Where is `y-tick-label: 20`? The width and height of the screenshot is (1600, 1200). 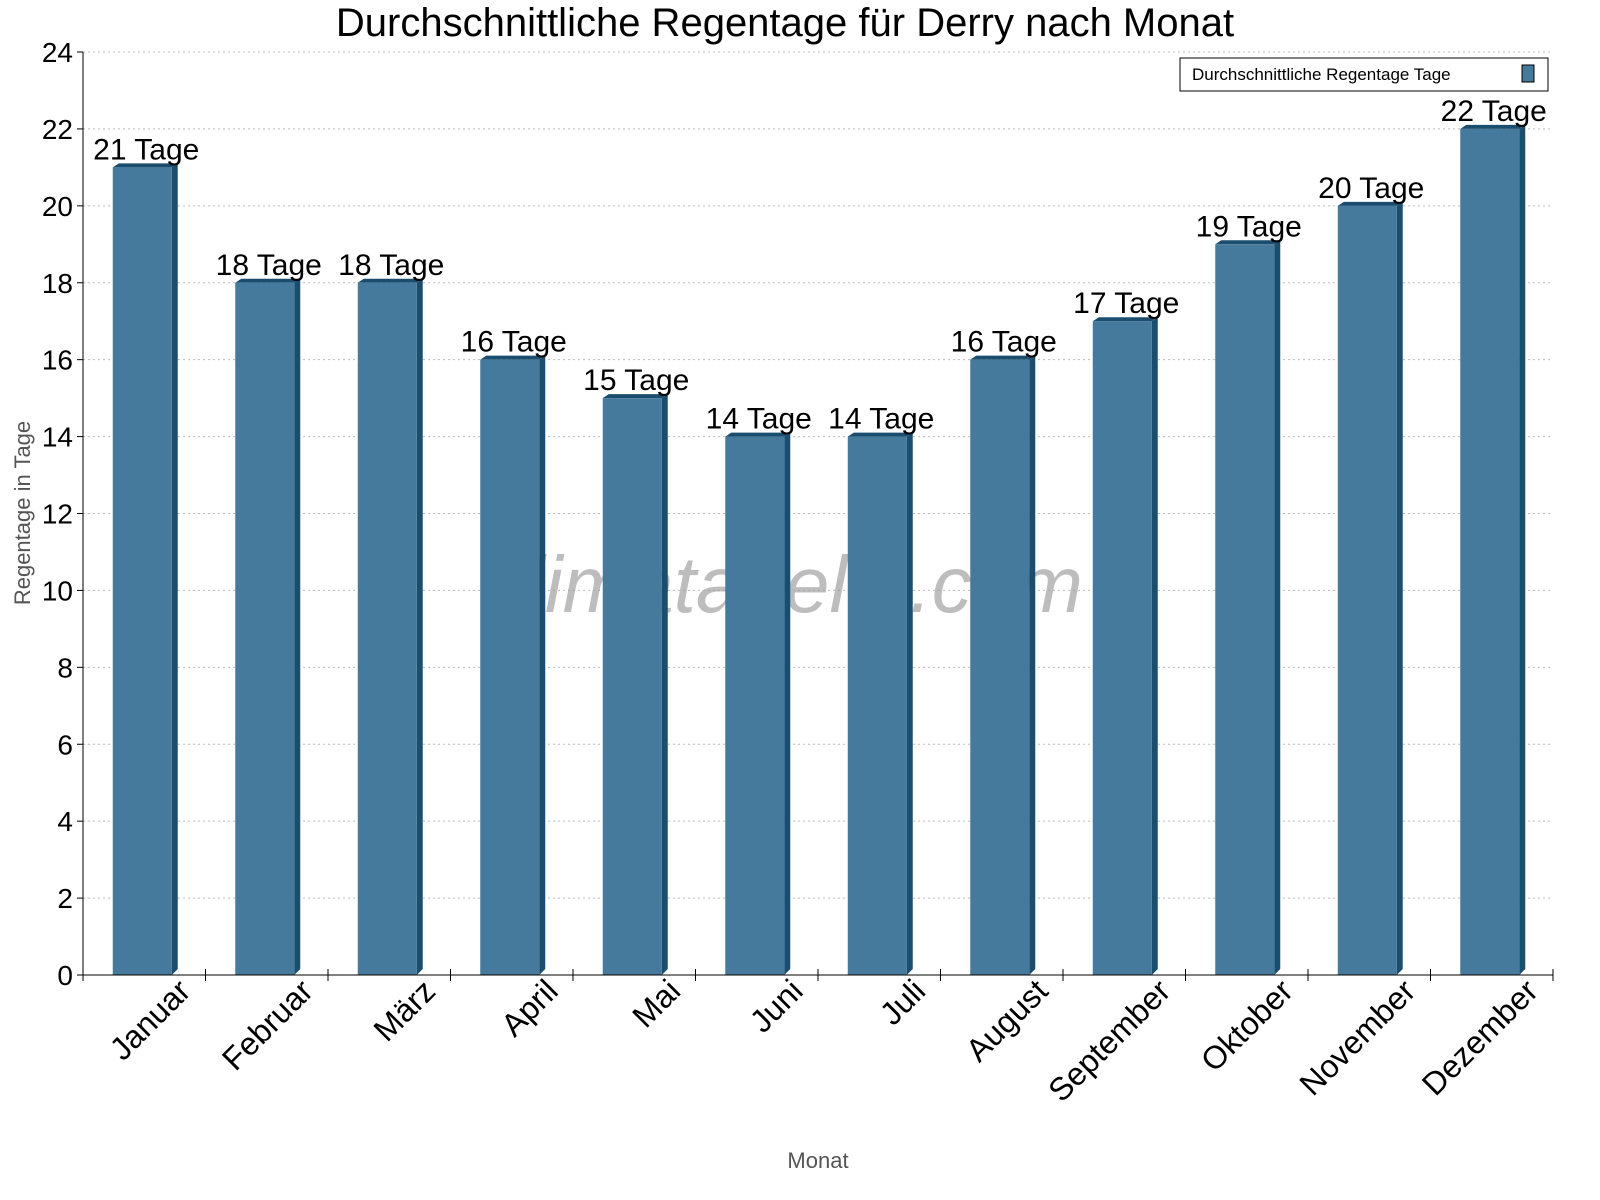
y-tick-label: 20 is located at coordinates (57, 206).